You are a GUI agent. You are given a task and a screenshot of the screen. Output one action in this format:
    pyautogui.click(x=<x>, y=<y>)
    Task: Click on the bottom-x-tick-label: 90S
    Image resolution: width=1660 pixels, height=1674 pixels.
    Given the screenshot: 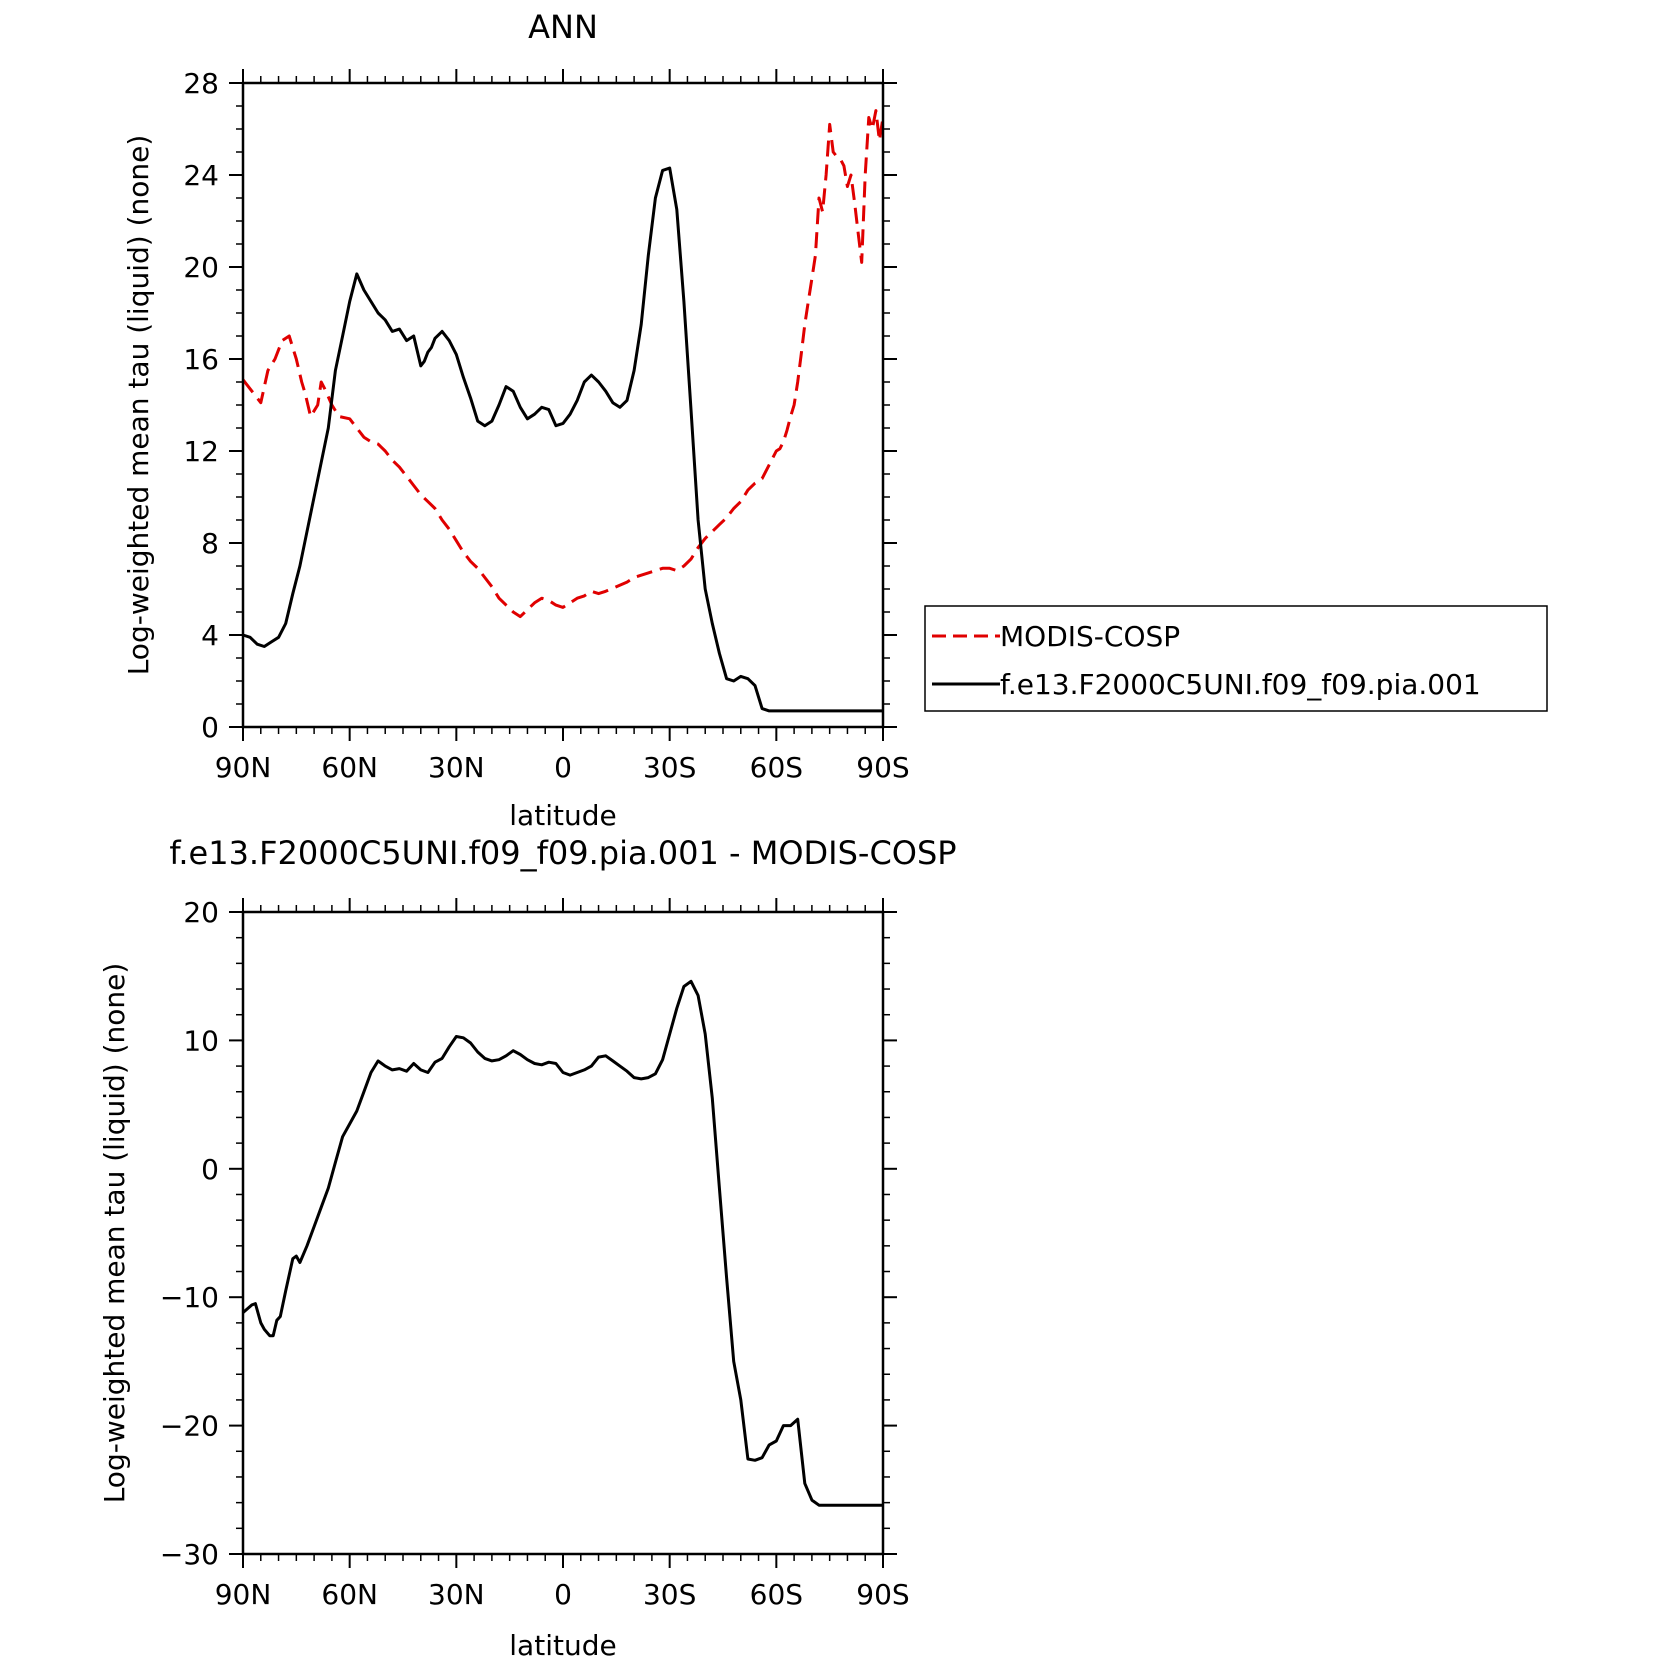 What is the action you would take?
    pyautogui.click(x=882, y=1594)
    